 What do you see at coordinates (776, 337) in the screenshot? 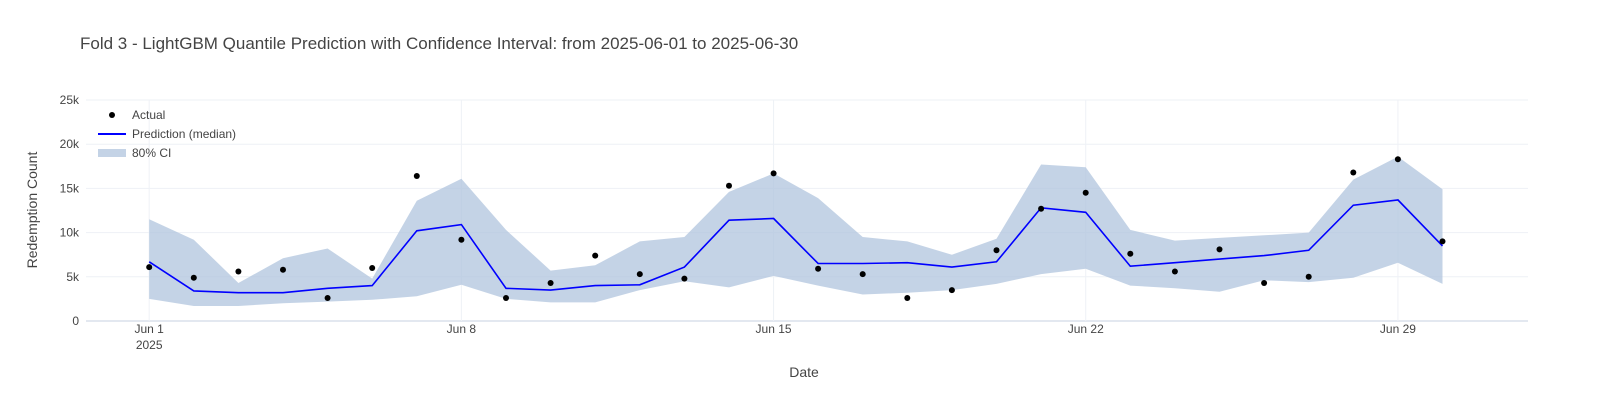
I see `x-tick-labels: Jun 1 2025 Jun 8 Jun 15 Jun 22 Jun 29` at bounding box center [776, 337].